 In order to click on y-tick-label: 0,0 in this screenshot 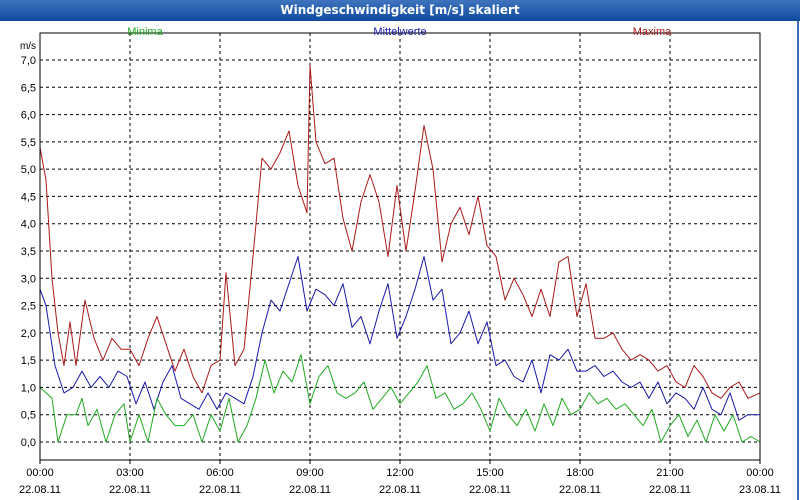, I will do `click(28, 443)`.